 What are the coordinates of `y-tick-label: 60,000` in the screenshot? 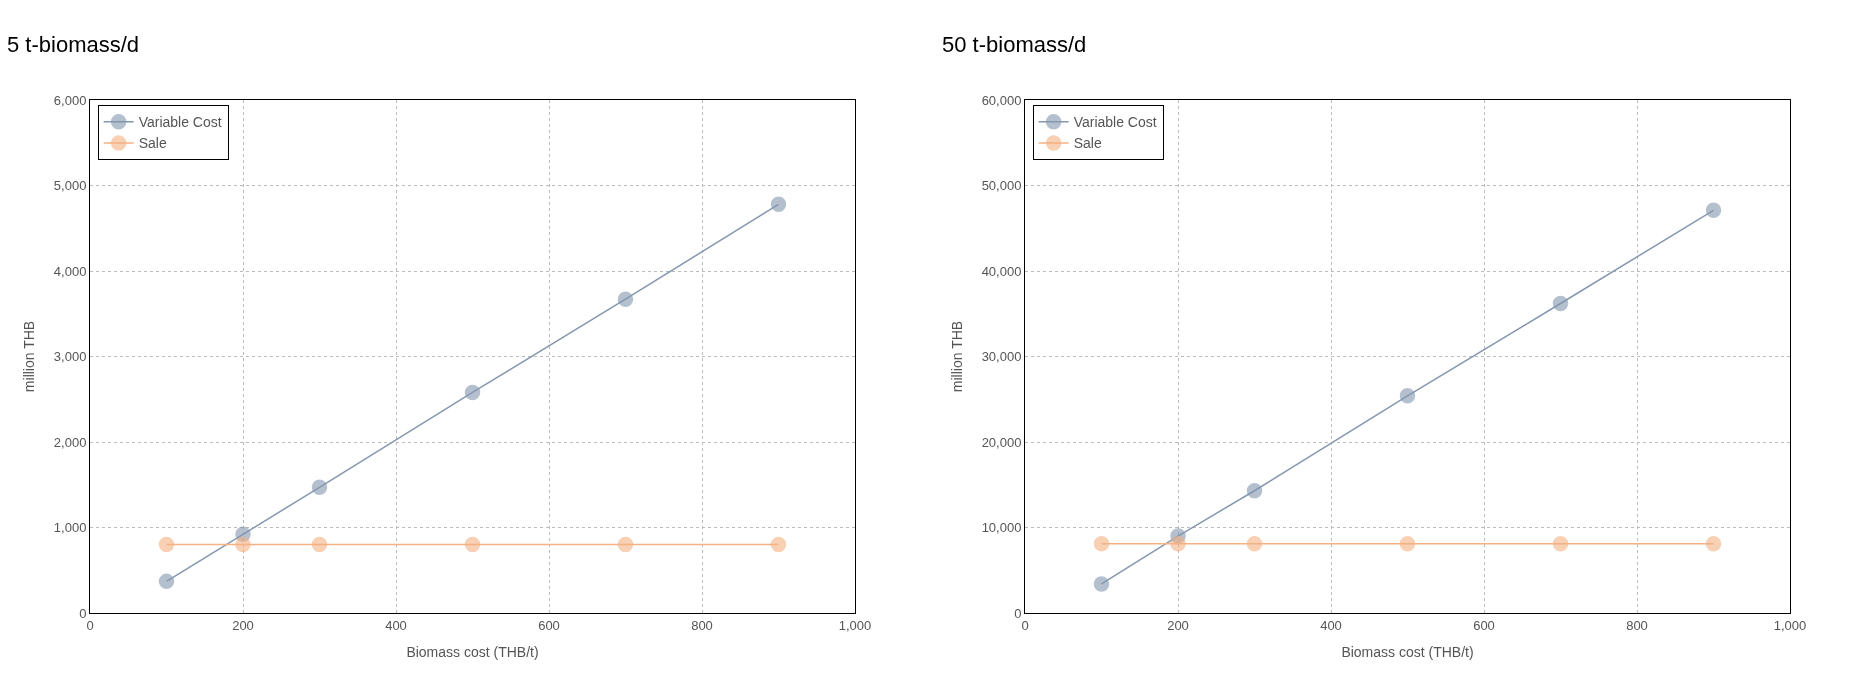 It's located at (1001, 100).